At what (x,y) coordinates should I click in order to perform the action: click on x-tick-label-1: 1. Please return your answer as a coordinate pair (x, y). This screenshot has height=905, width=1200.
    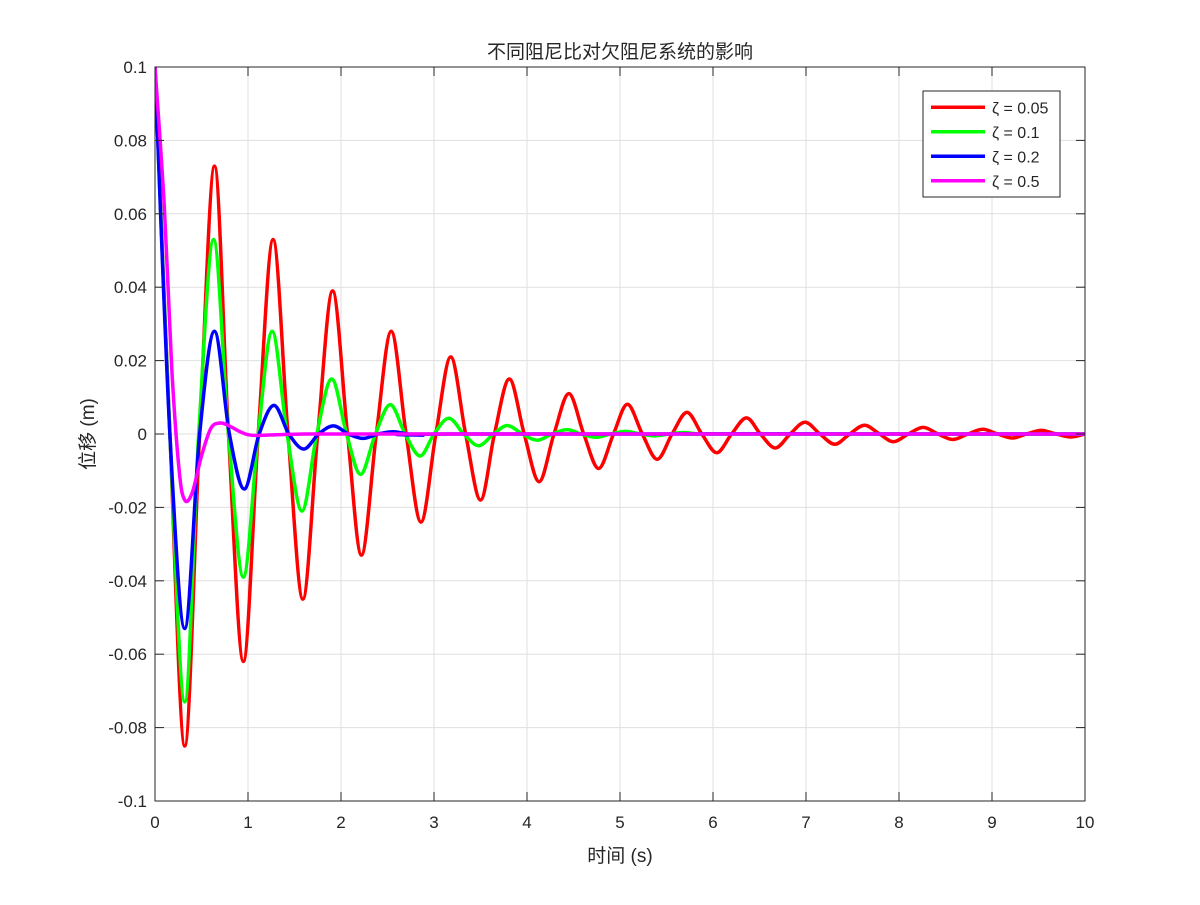
    Looking at the image, I should click on (247, 822).